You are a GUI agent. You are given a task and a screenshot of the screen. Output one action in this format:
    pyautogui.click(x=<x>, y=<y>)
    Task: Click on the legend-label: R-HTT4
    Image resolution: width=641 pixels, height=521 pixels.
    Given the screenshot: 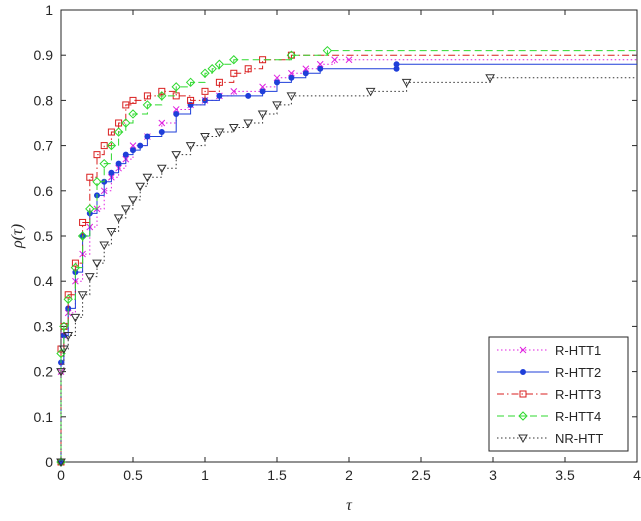 What is the action you would take?
    pyautogui.click(x=578, y=416)
    